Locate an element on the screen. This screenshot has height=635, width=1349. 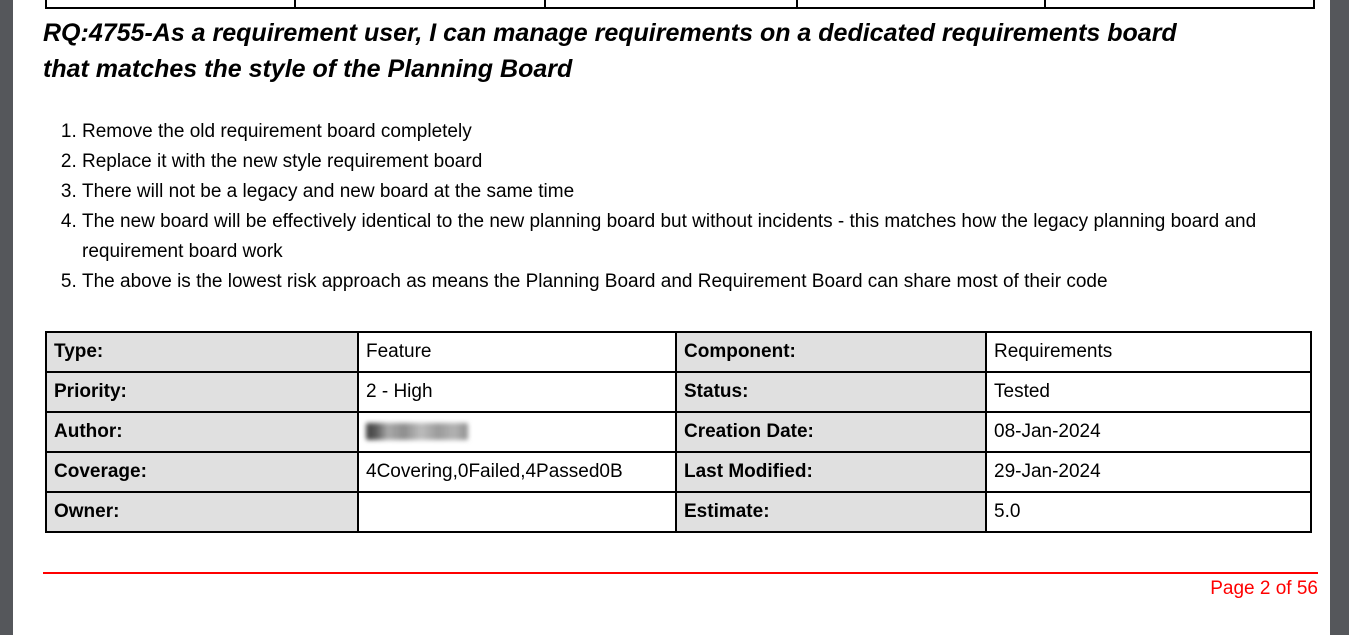
last-modified-label: Last Modified: is located at coordinates (831, 472).